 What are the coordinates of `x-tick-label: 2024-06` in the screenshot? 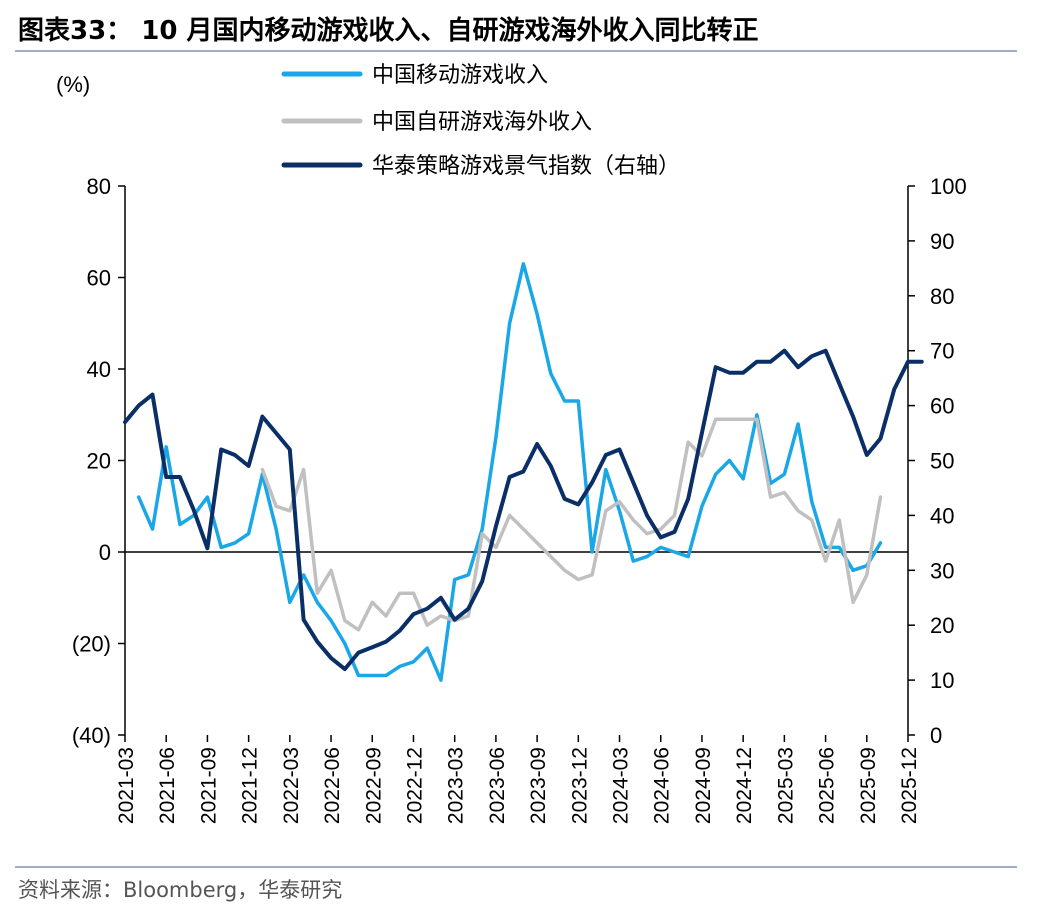 It's located at (662, 785).